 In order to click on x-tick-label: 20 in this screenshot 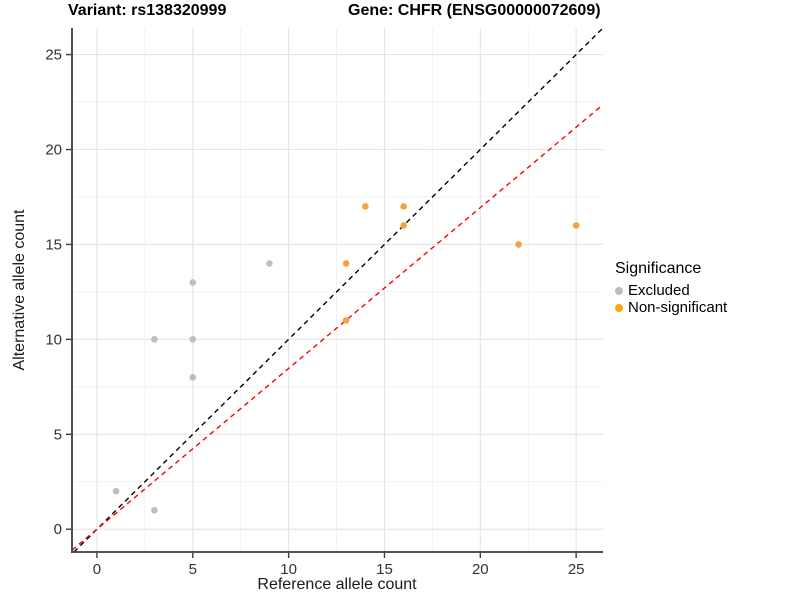, I will do `click(480, 569)`.